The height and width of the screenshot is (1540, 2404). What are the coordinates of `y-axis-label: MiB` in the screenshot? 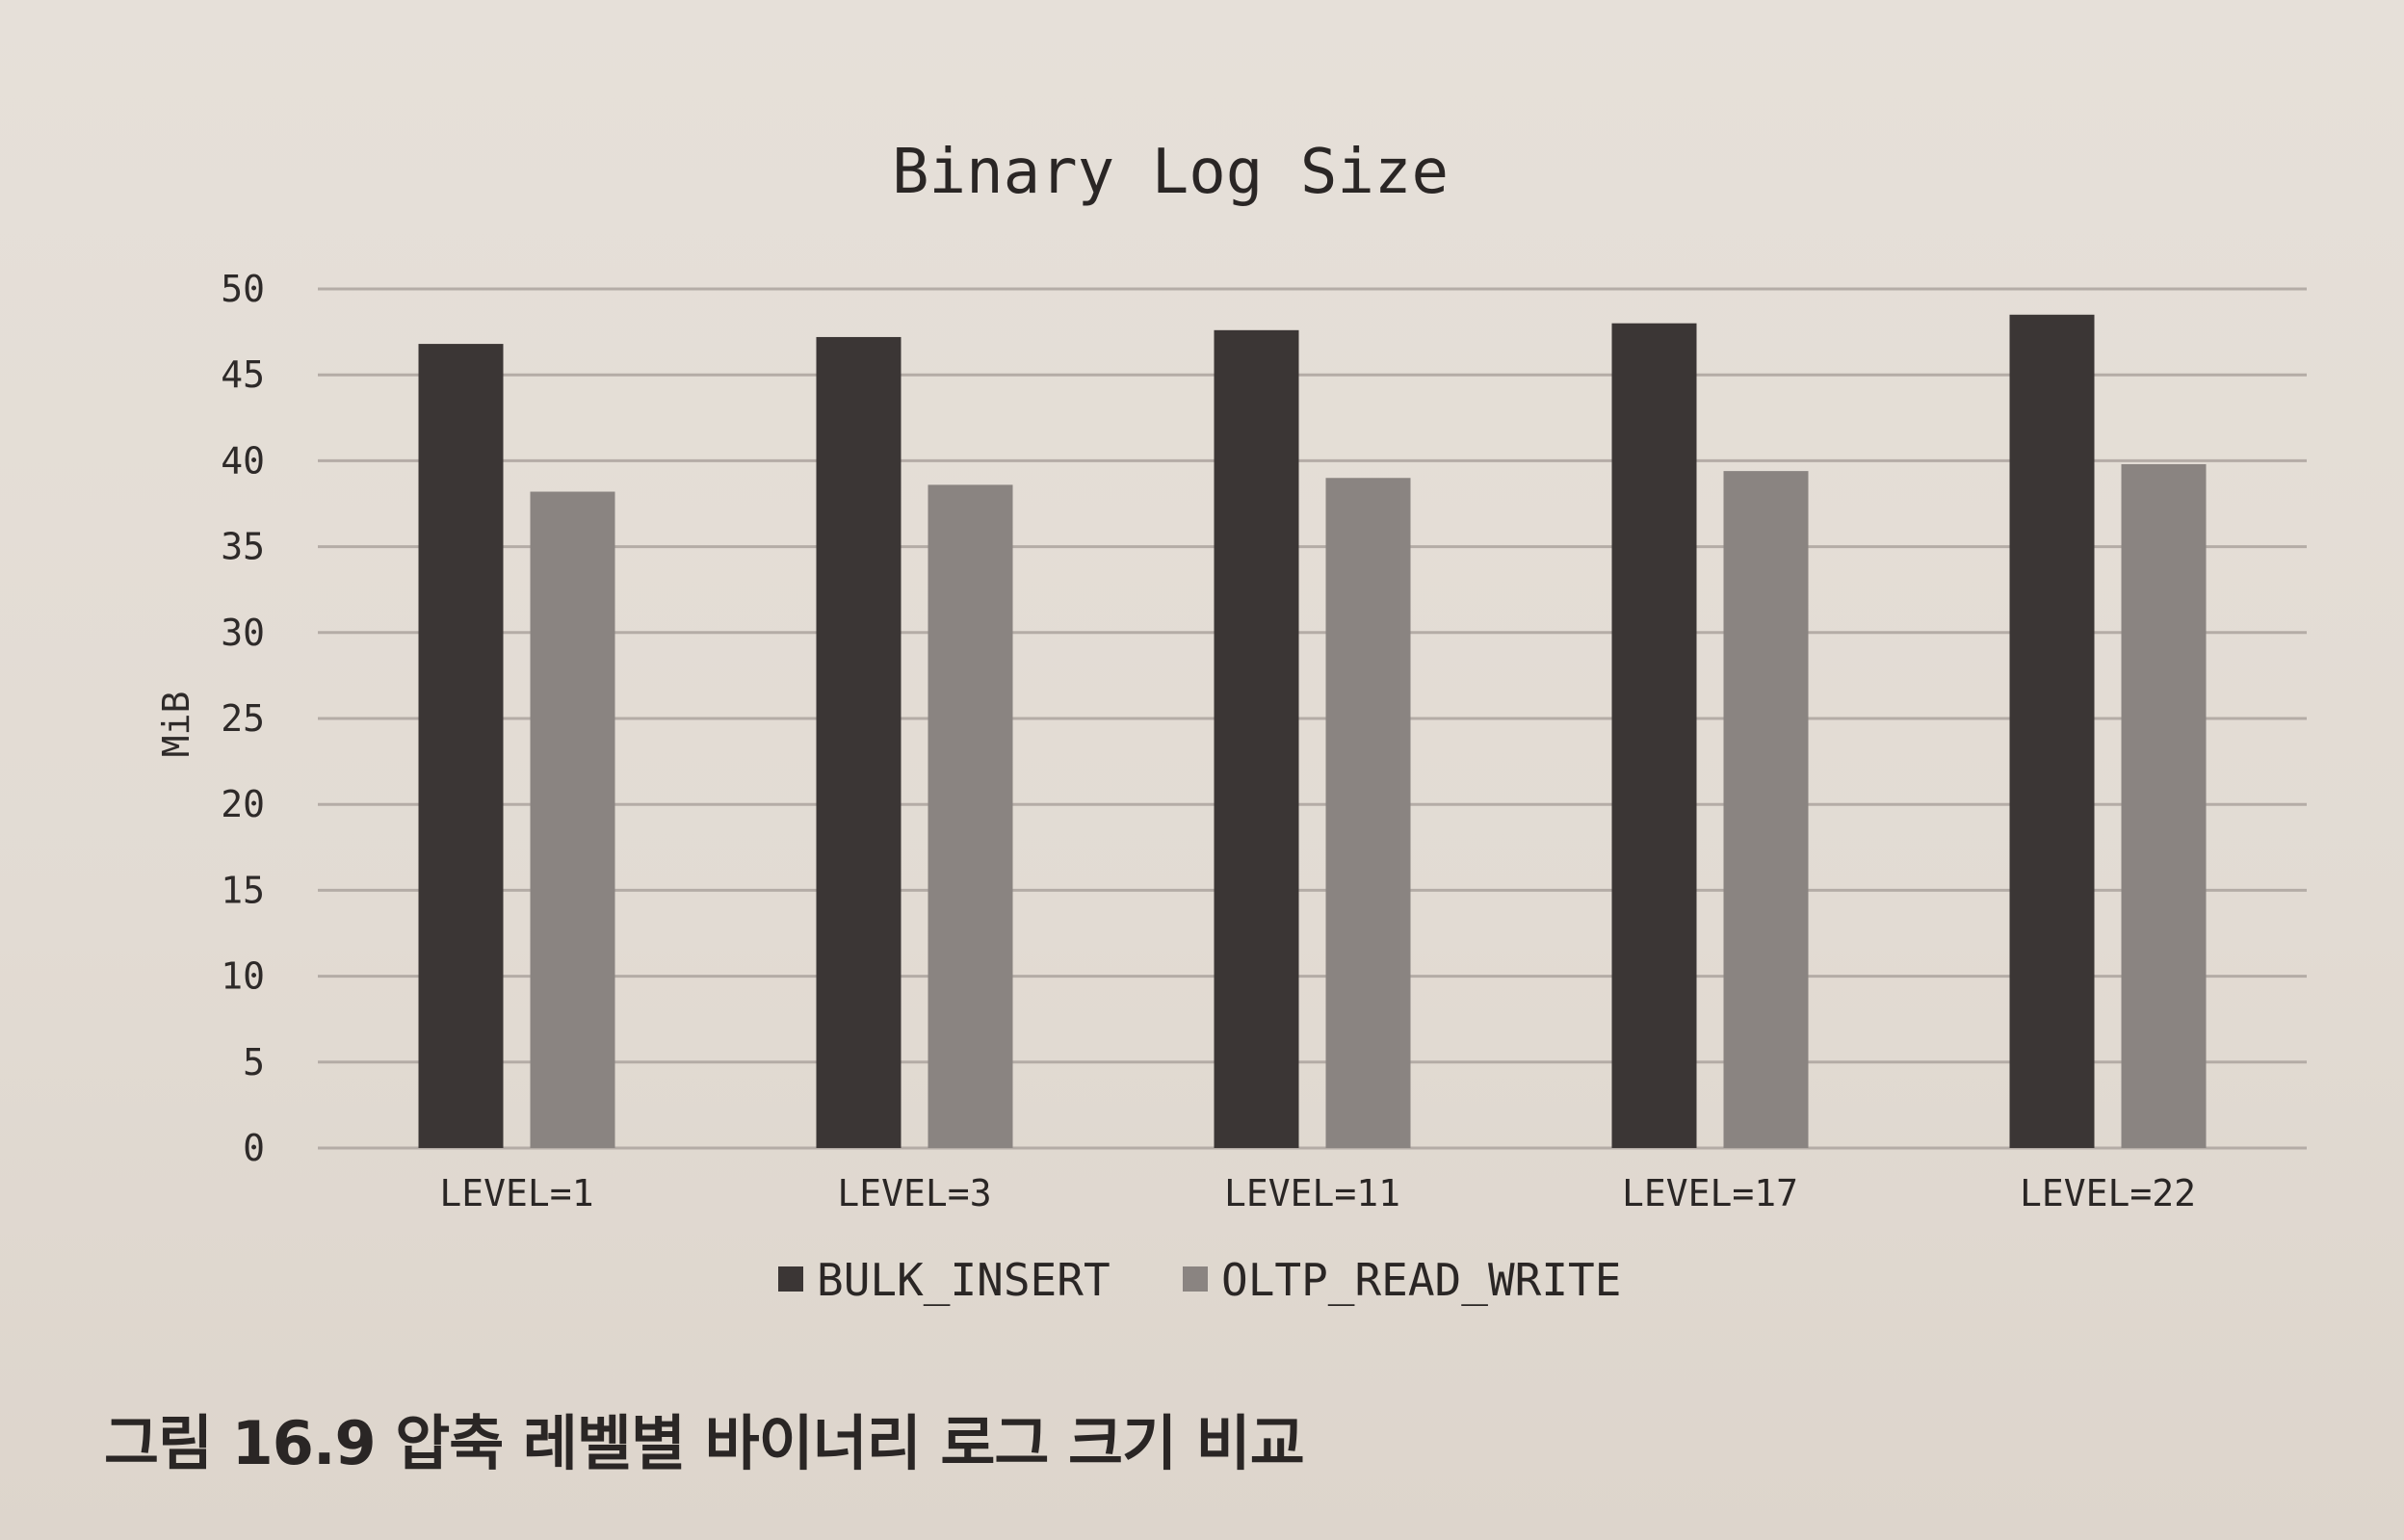 It's located at (176, 725).